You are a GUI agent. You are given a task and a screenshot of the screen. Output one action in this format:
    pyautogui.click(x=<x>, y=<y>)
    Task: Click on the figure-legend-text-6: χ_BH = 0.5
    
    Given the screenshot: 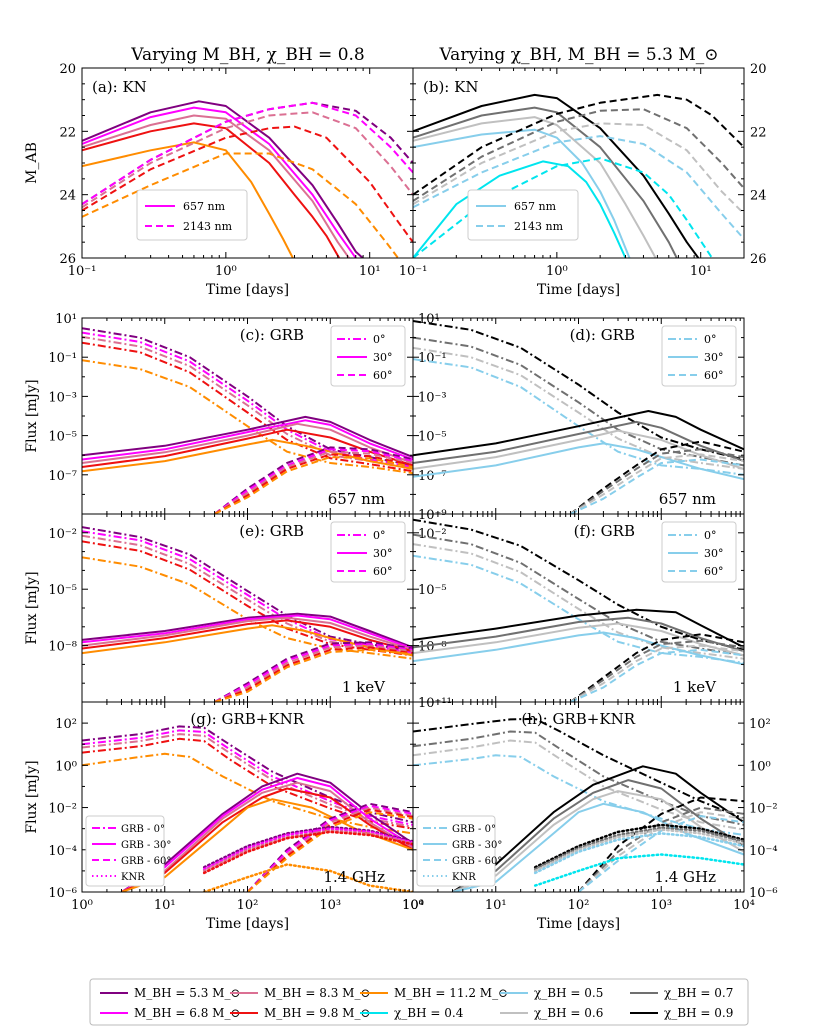 What is the action you would take?
    pyautogui.click(x=568, y=993)
    